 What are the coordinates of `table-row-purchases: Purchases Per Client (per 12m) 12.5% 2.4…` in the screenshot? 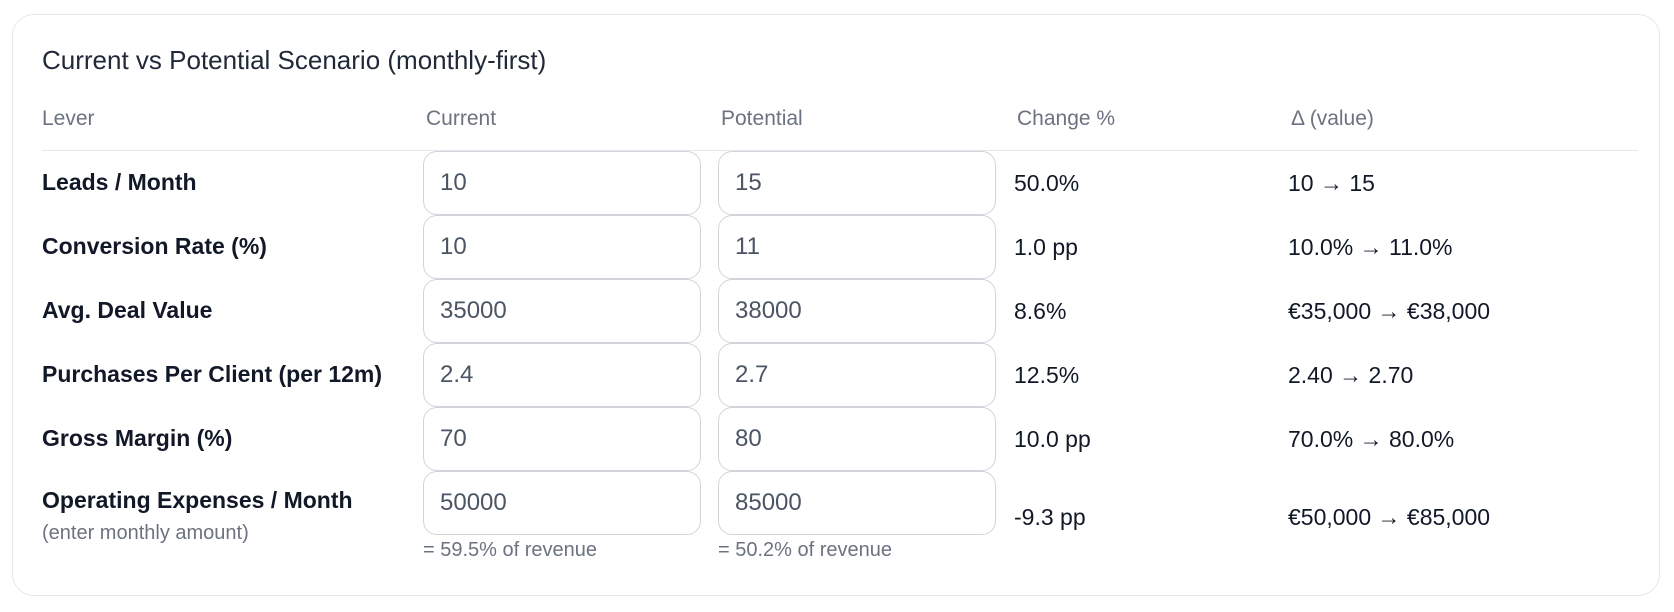 It's located at (840, 375).